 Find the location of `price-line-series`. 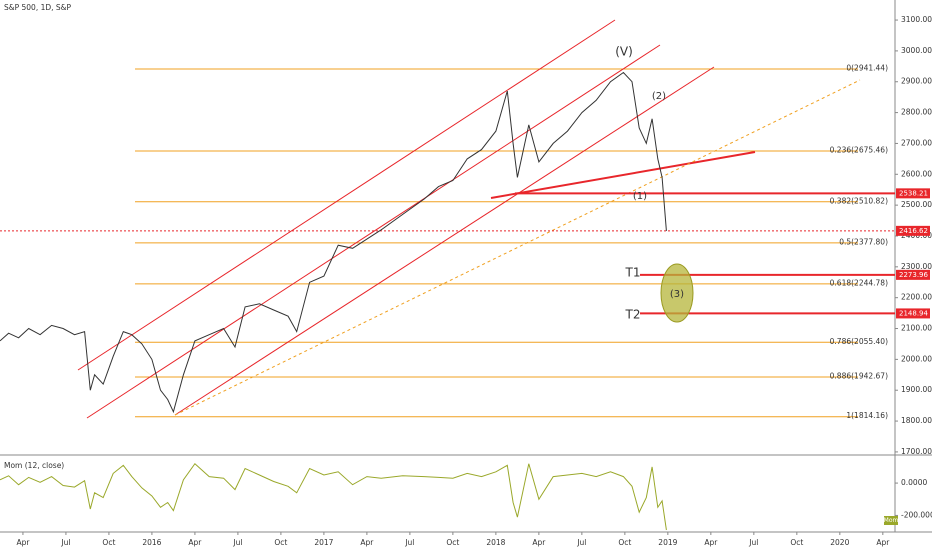

price-line-series is located at coordinates (333, 496).